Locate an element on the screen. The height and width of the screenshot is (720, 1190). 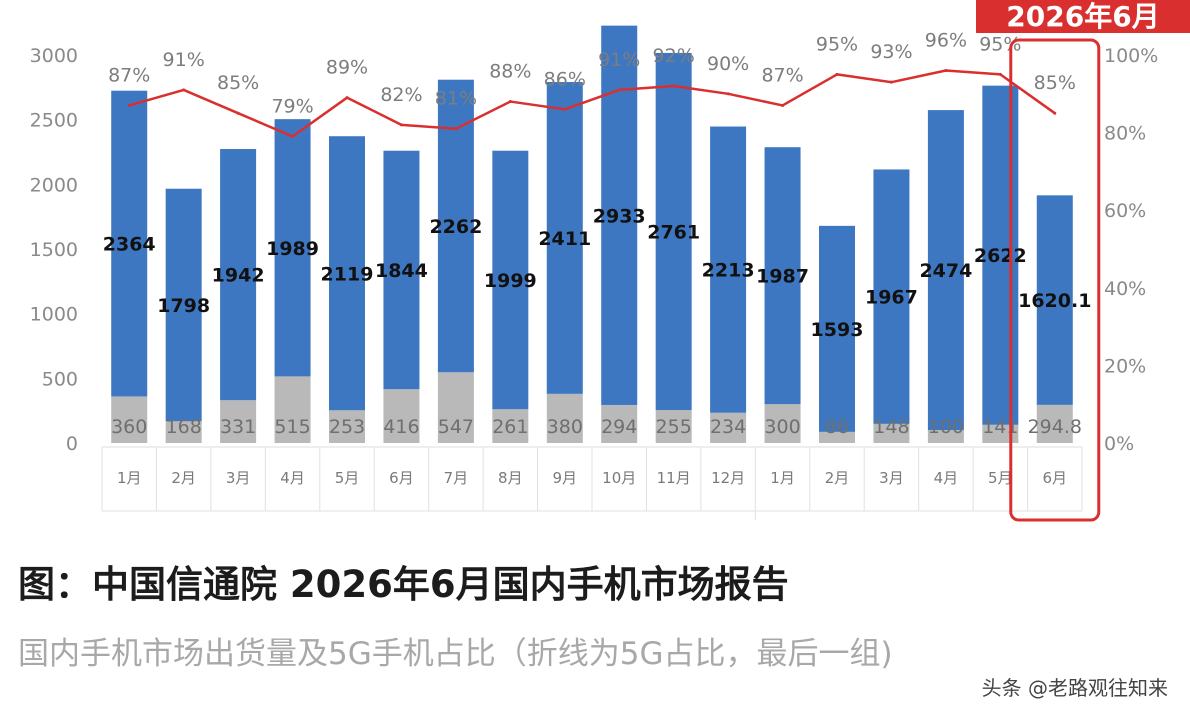
fiveg-value-label: 2474 is located at coordinates (945, 271).